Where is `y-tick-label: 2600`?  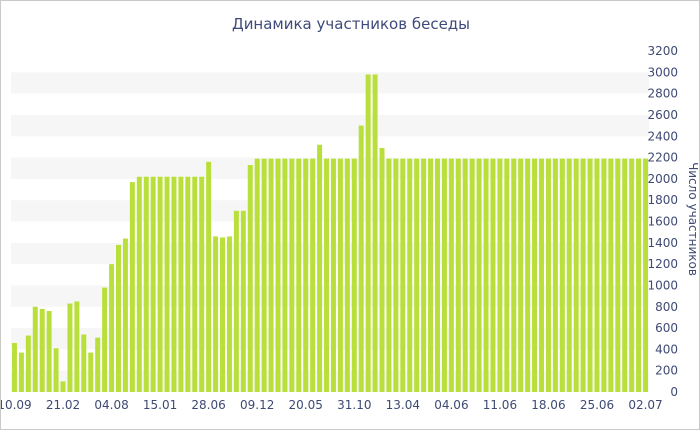
y-tick-label: 2600 is located at coordinates (662, 115).